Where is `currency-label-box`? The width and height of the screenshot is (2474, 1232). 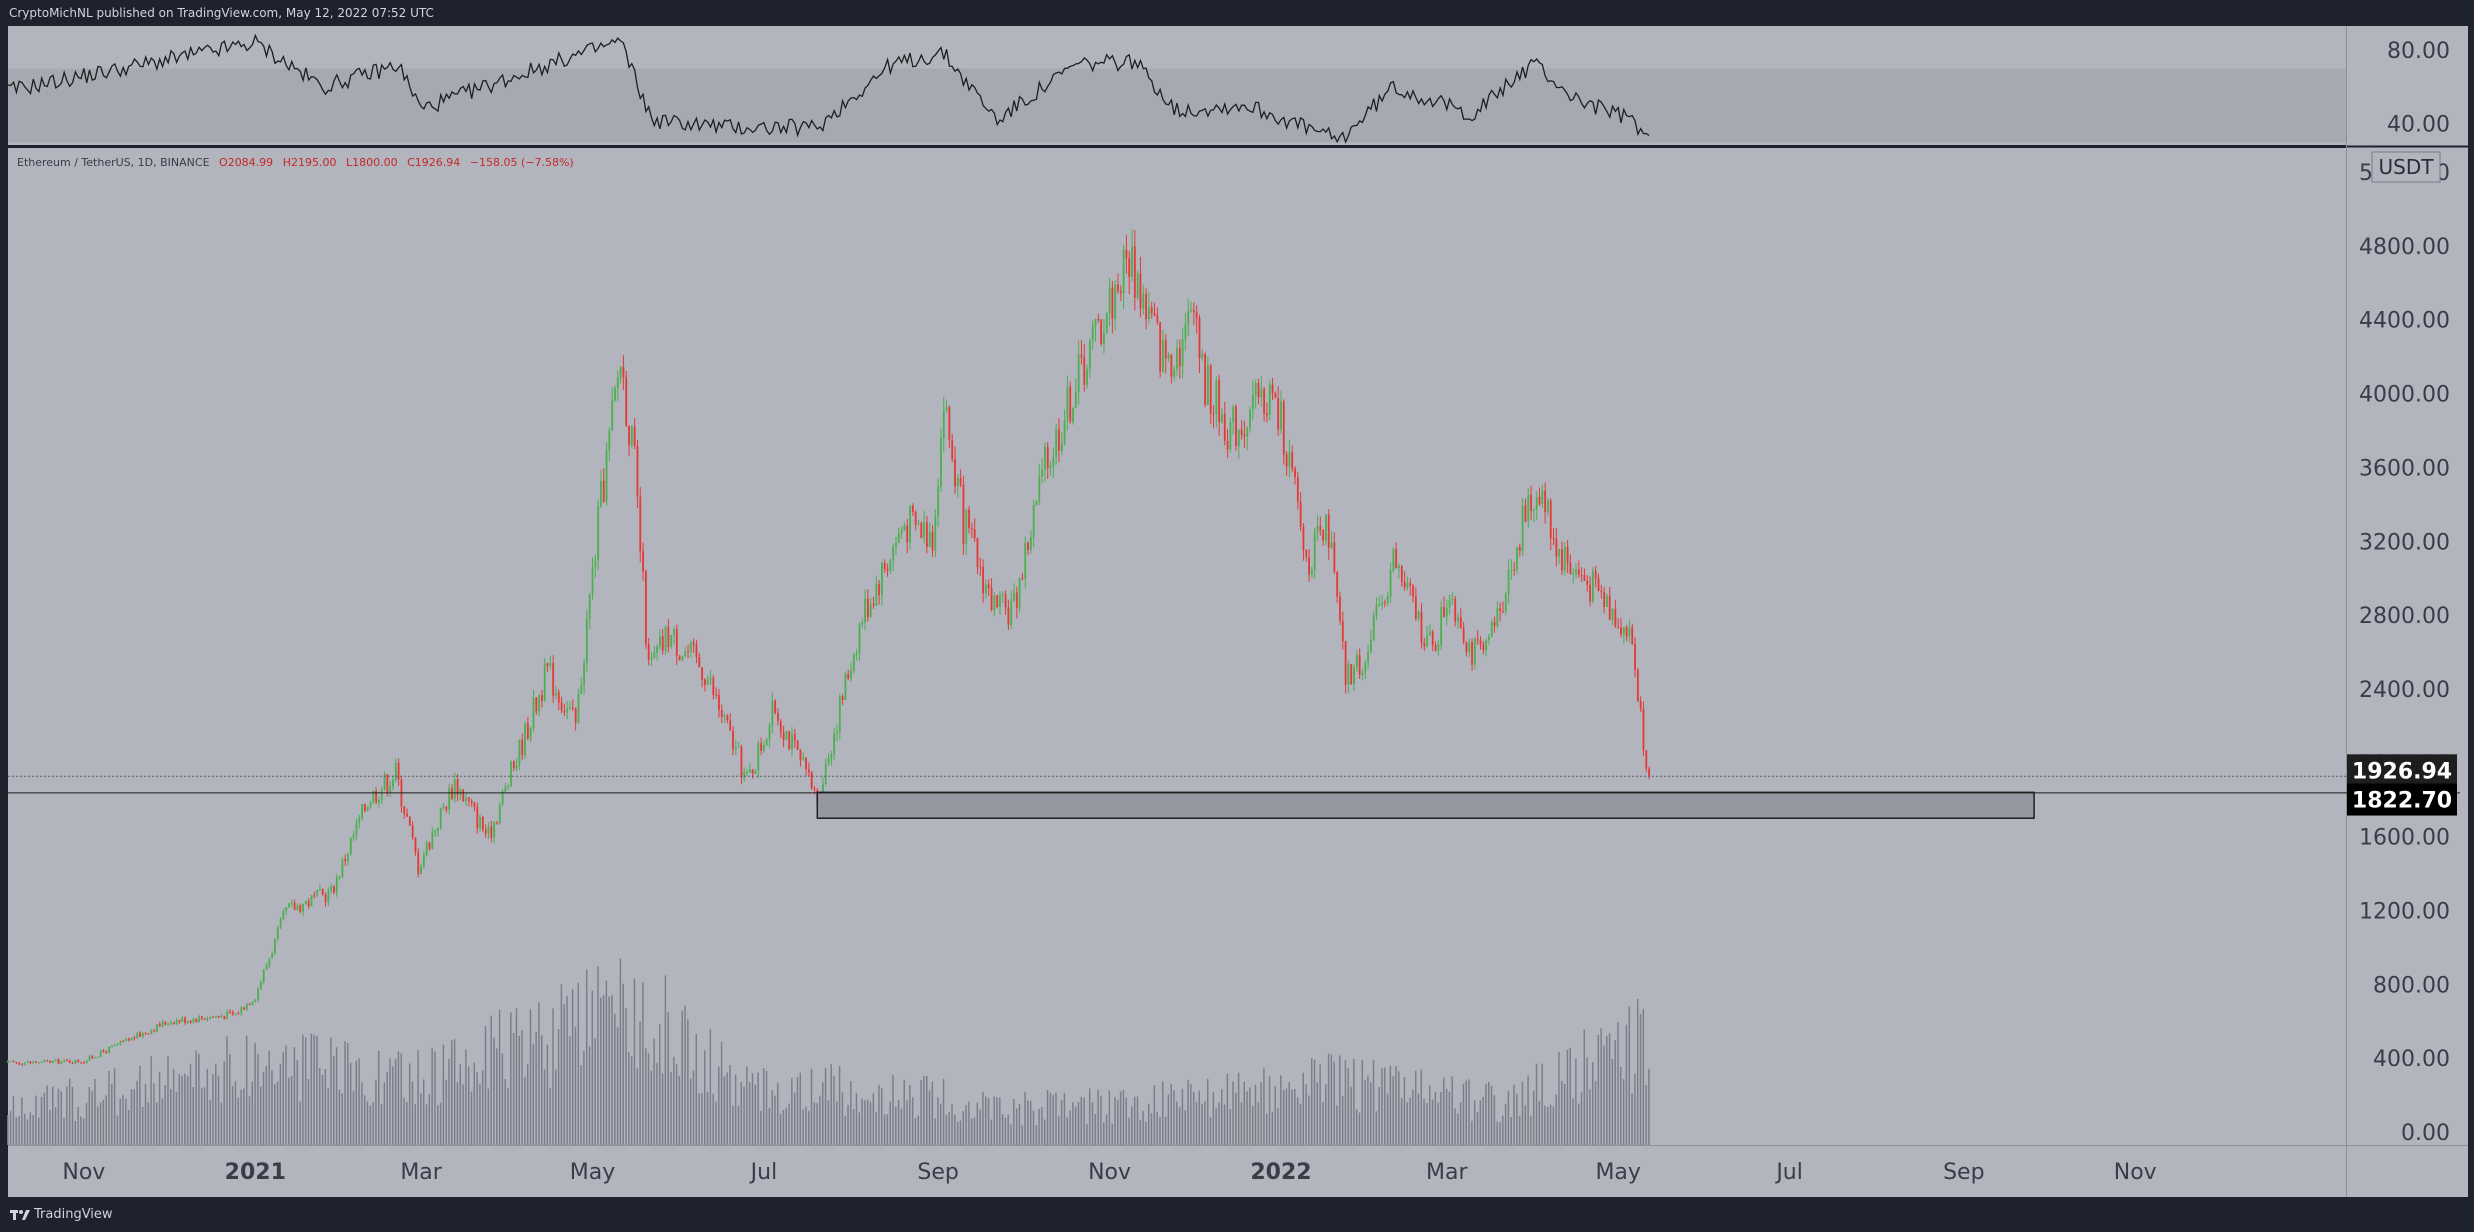 currency-label-box is located at coordinates (2406, 167).